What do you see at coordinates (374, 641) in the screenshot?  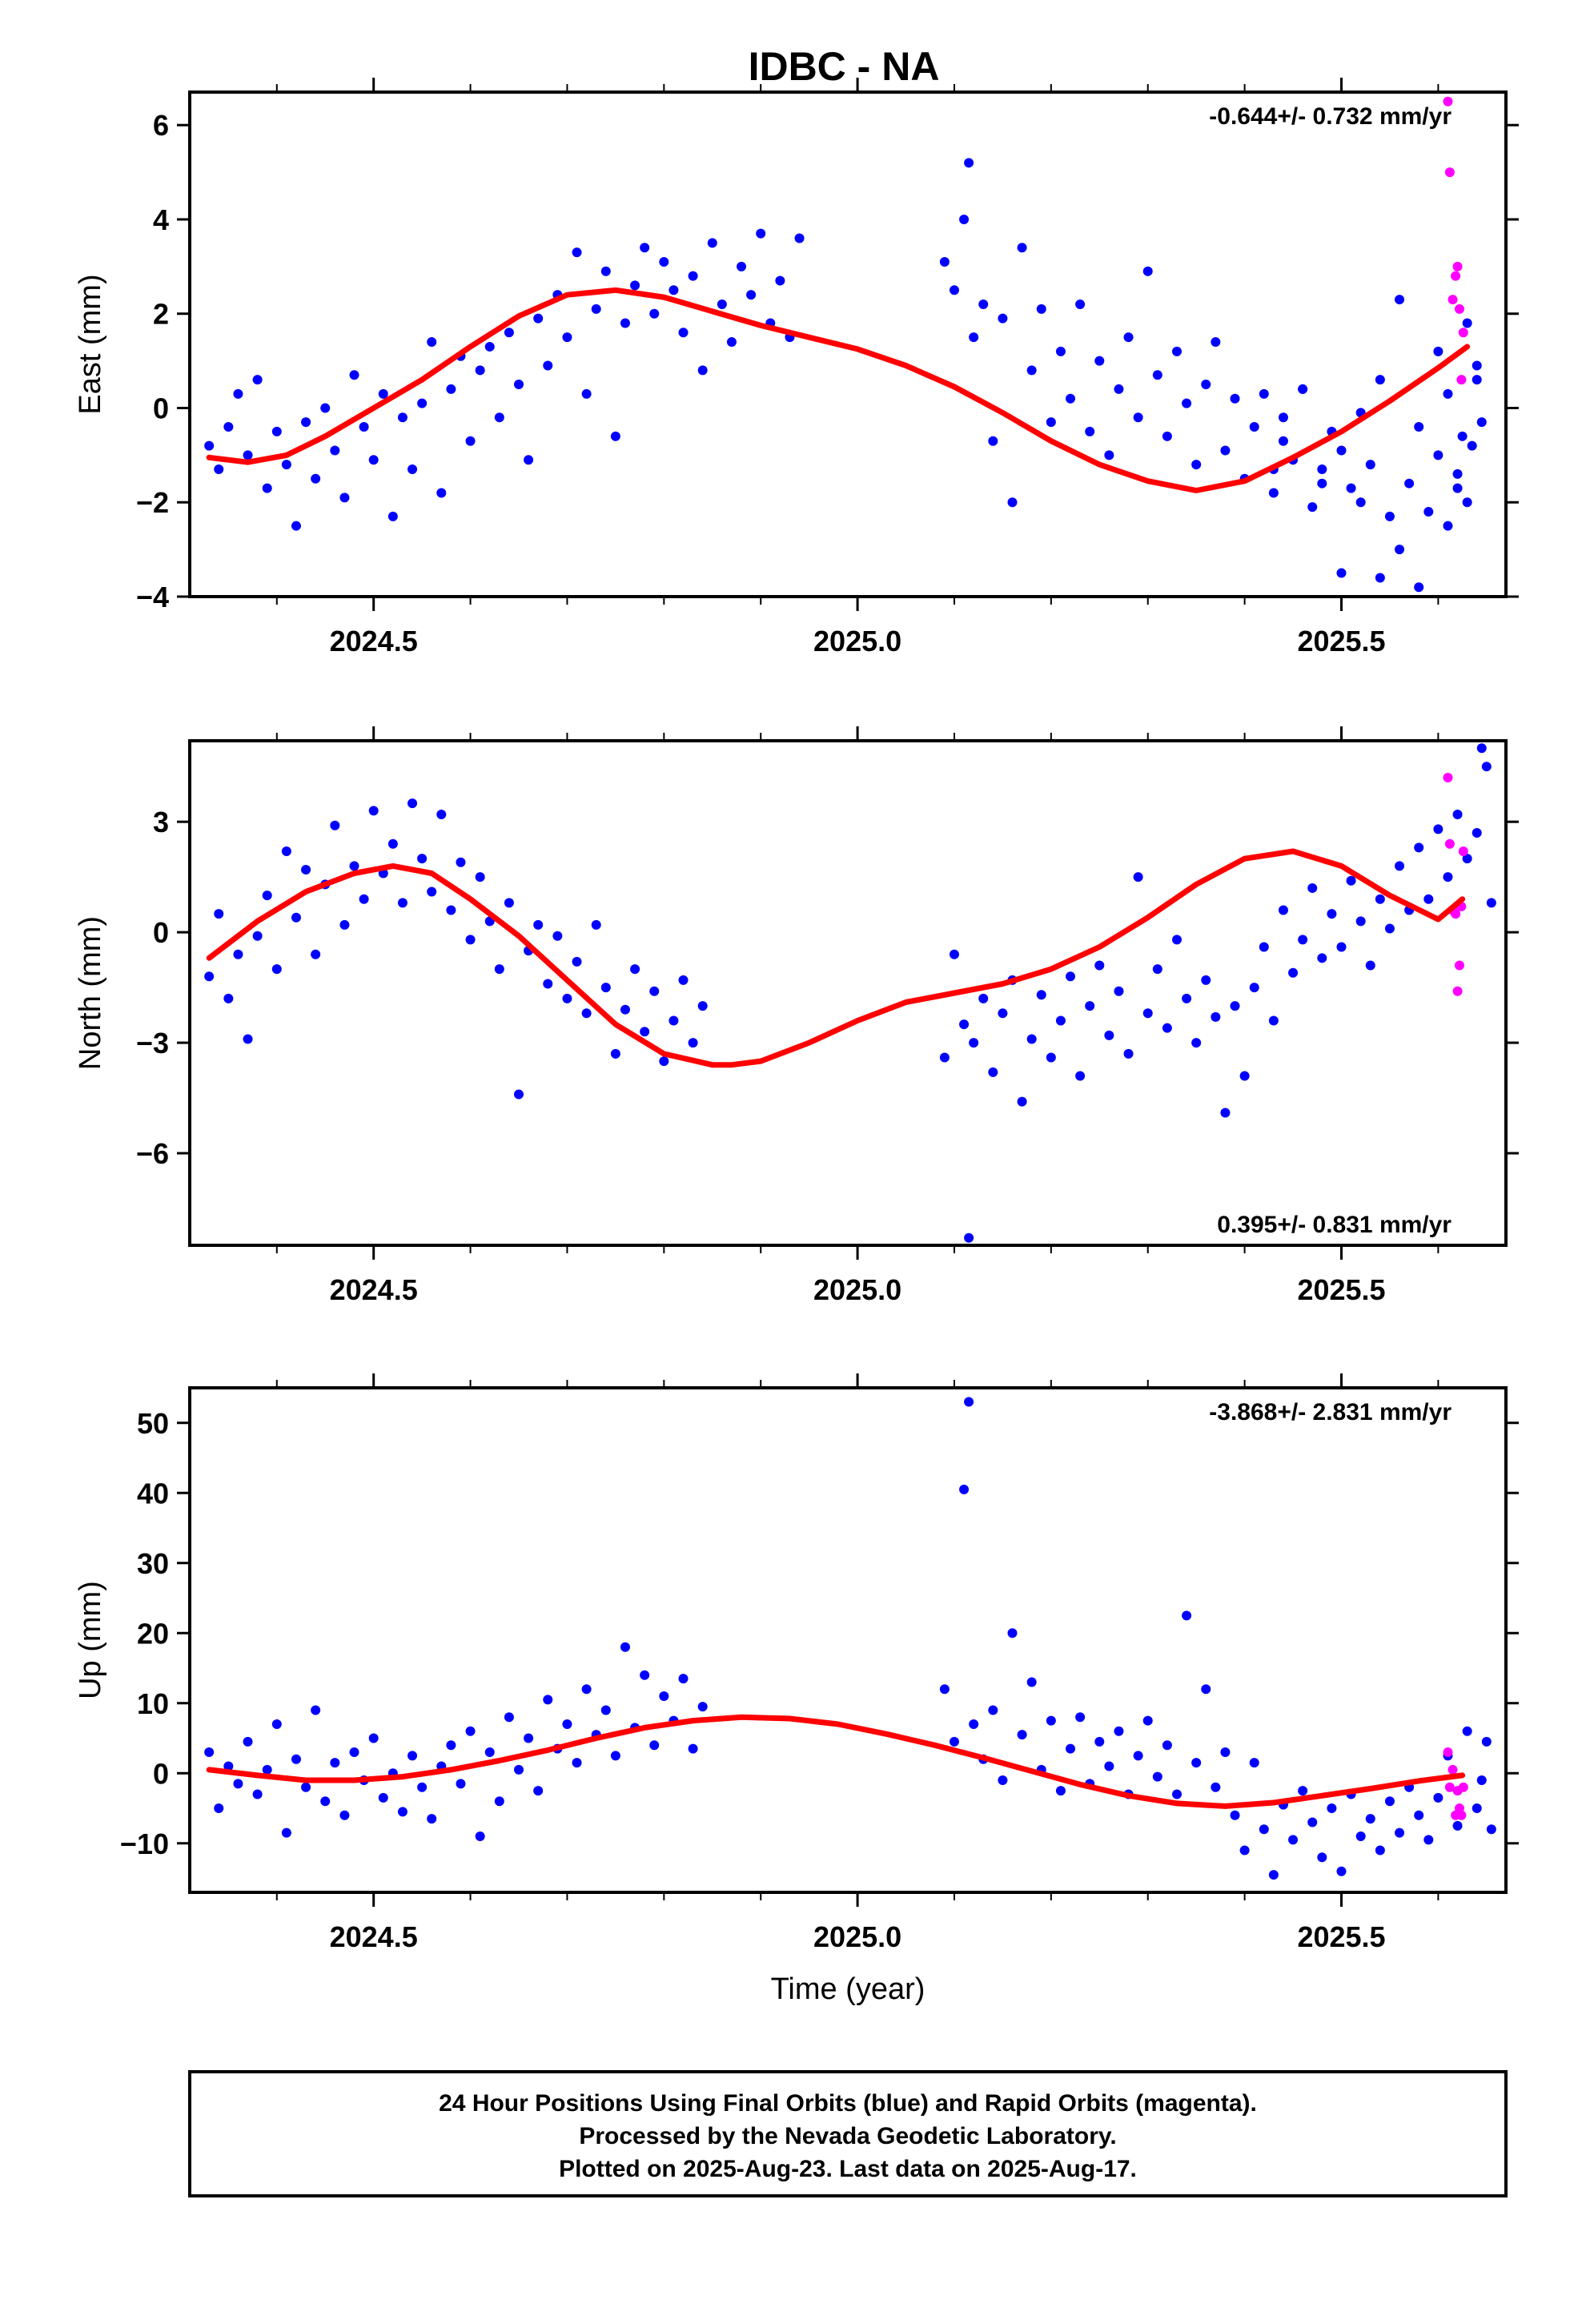 I see `x-tick-label: 2024.5` at bounding box center [374, 641].